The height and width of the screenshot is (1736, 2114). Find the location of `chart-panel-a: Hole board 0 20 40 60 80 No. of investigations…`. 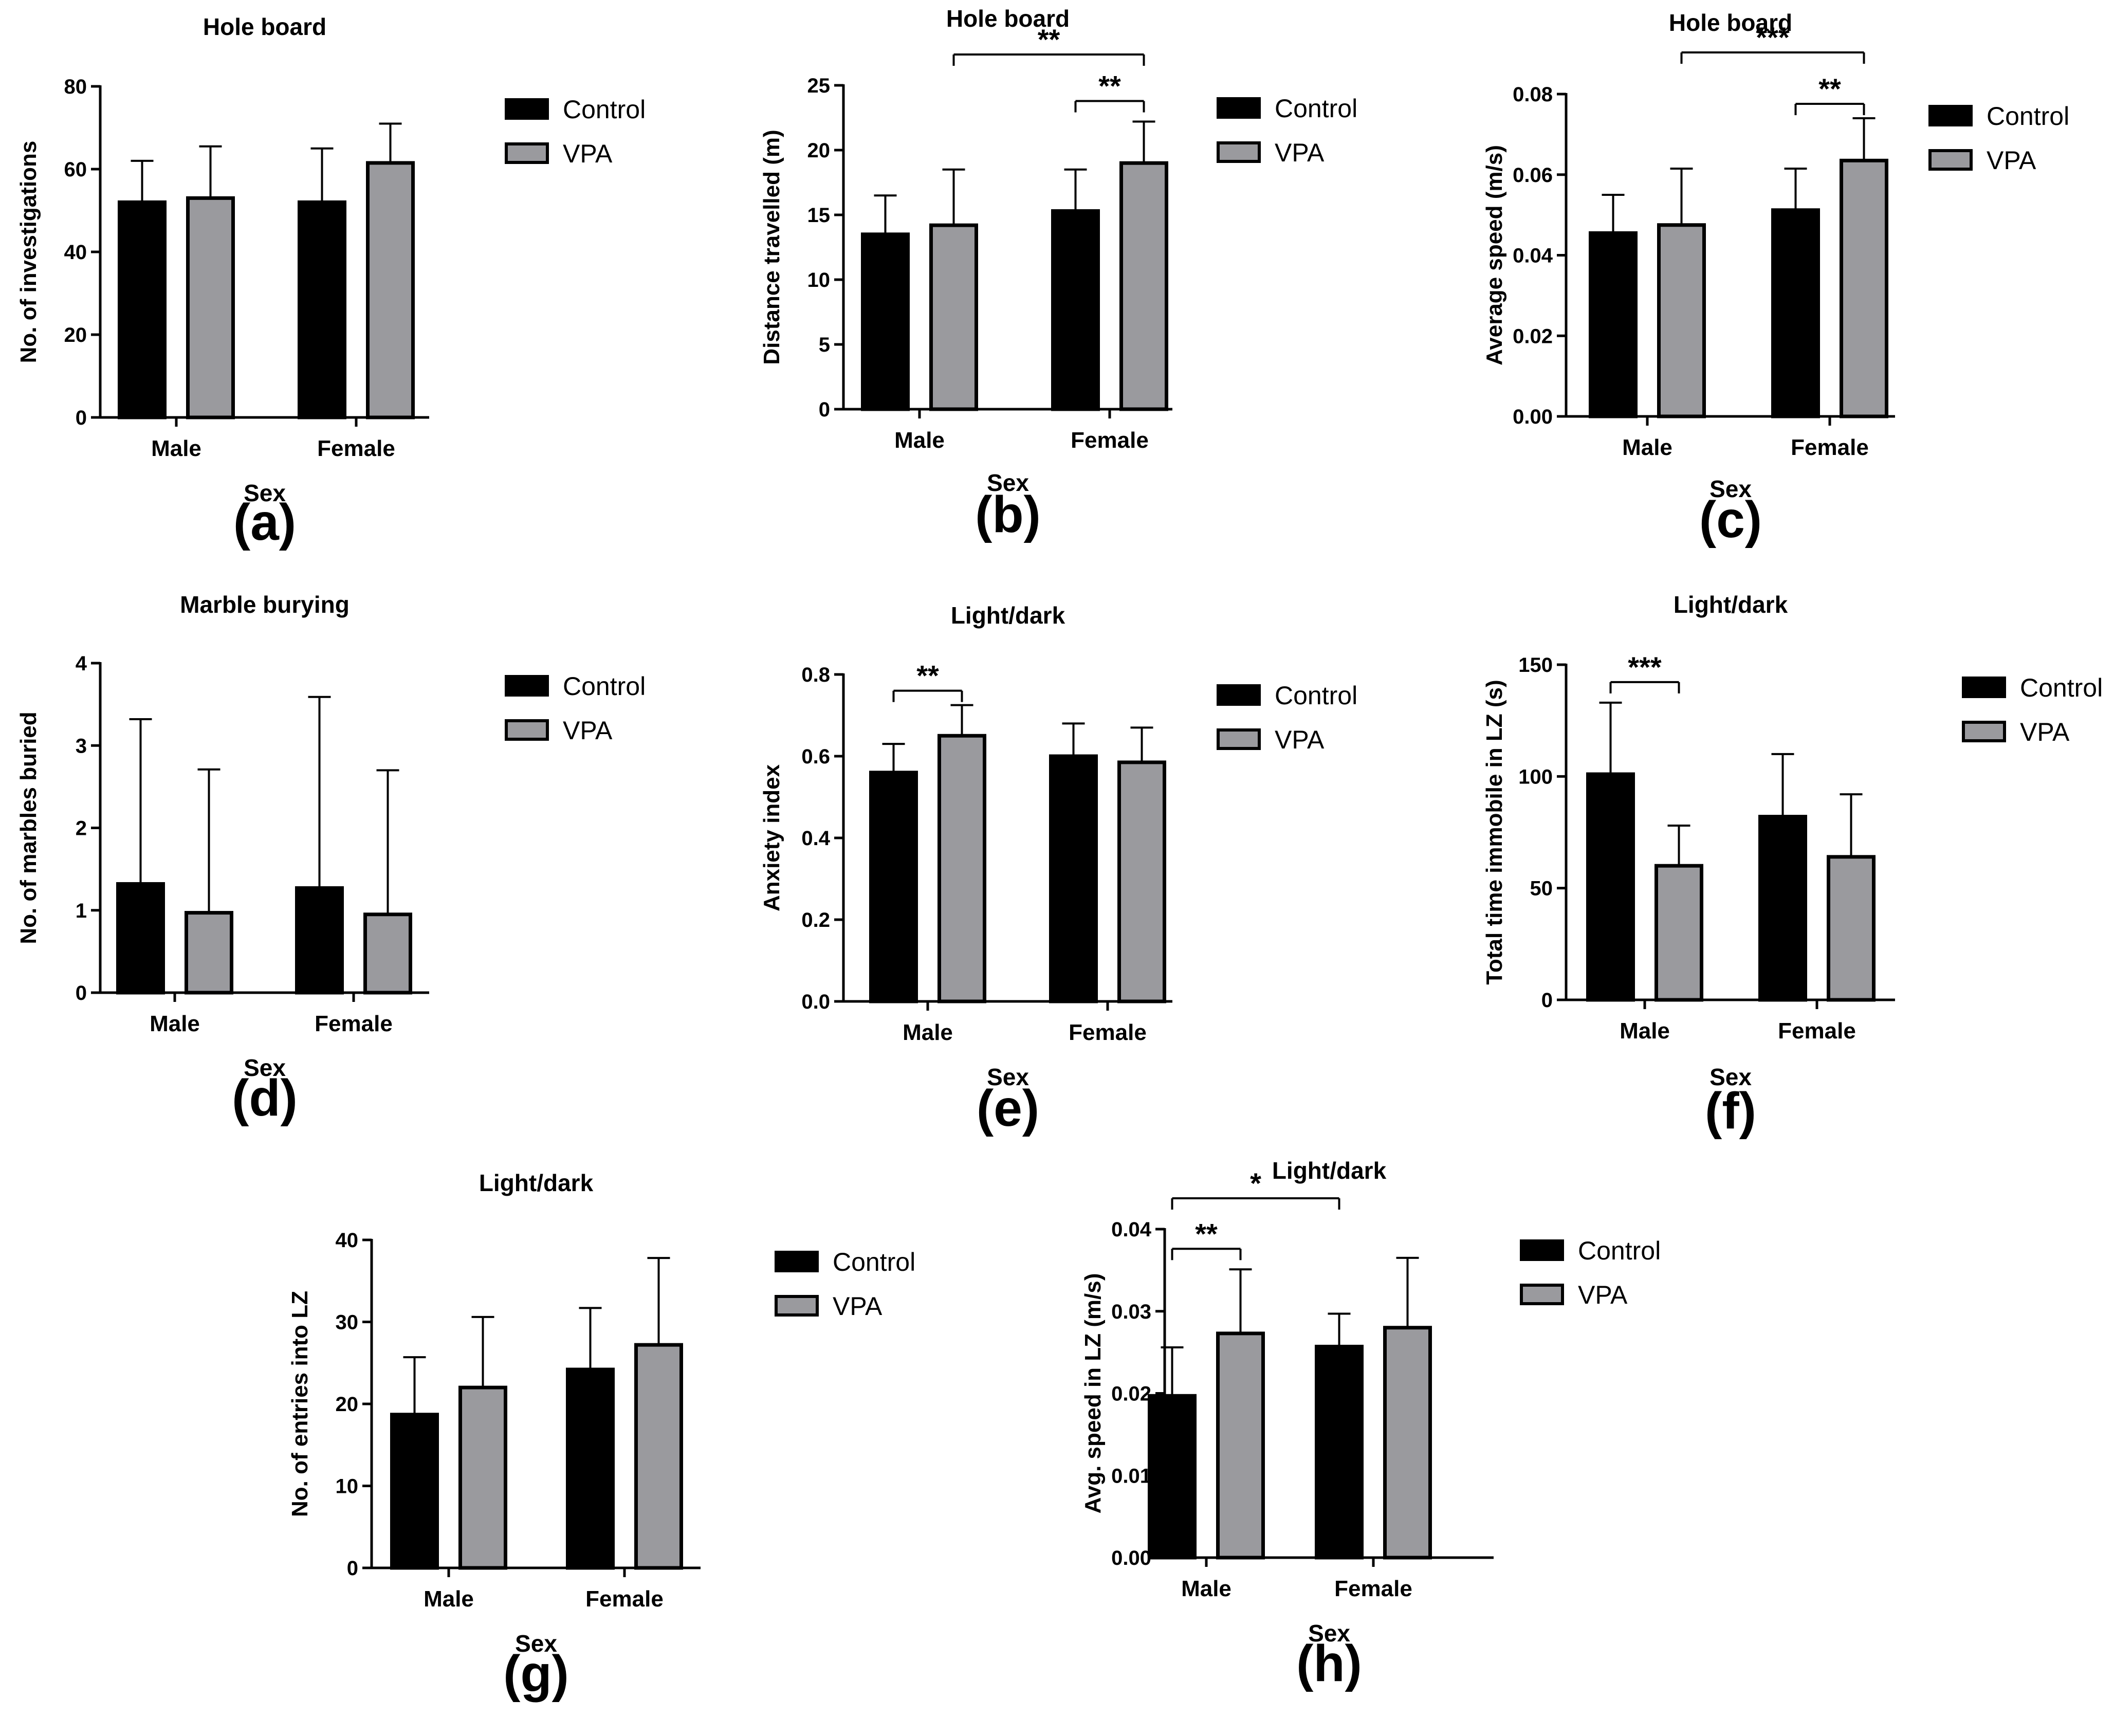

chart-panel-a: Hole board 0 20 40 60 80 No. of investigations… is located at coordinates (331, 282).